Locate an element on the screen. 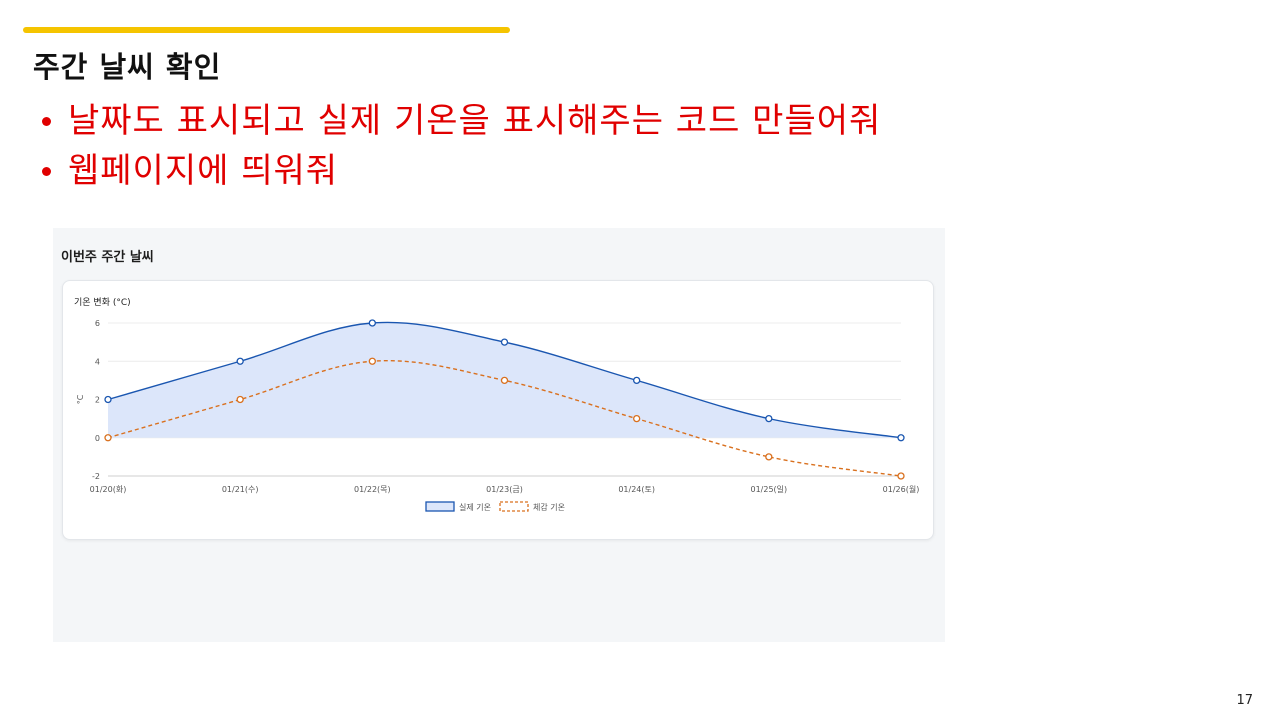 The height and width of the screenshot is (720, 1280). x-tick-label: 01/26(월) is located at coordinates (901, 489).